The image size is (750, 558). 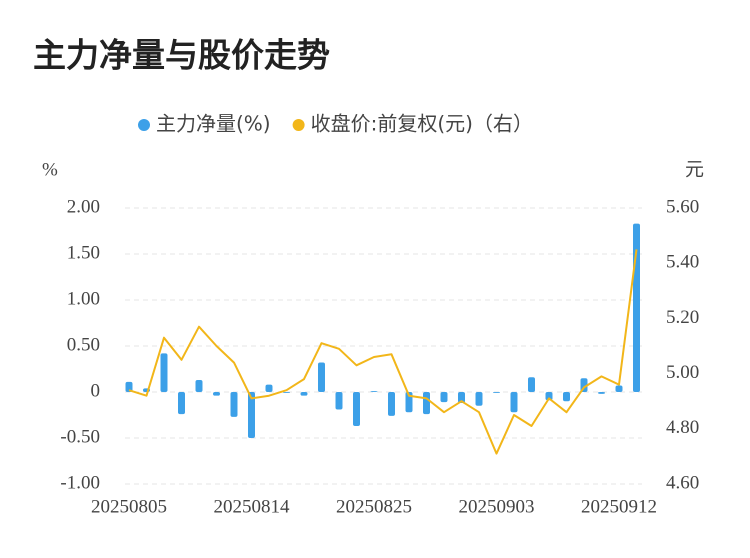 I want to click on y-tick-label: -1.00, so click(x=80, y=482).